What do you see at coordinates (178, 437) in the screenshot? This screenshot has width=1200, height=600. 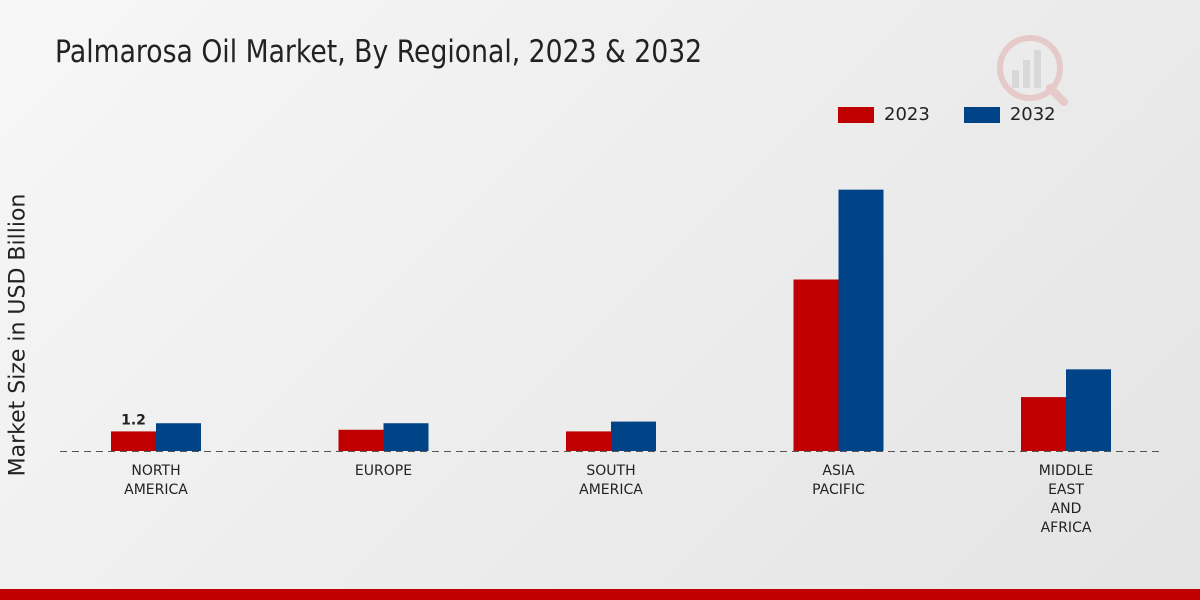 I see `bar-2032-north-america` at bounding box center [178, 437].